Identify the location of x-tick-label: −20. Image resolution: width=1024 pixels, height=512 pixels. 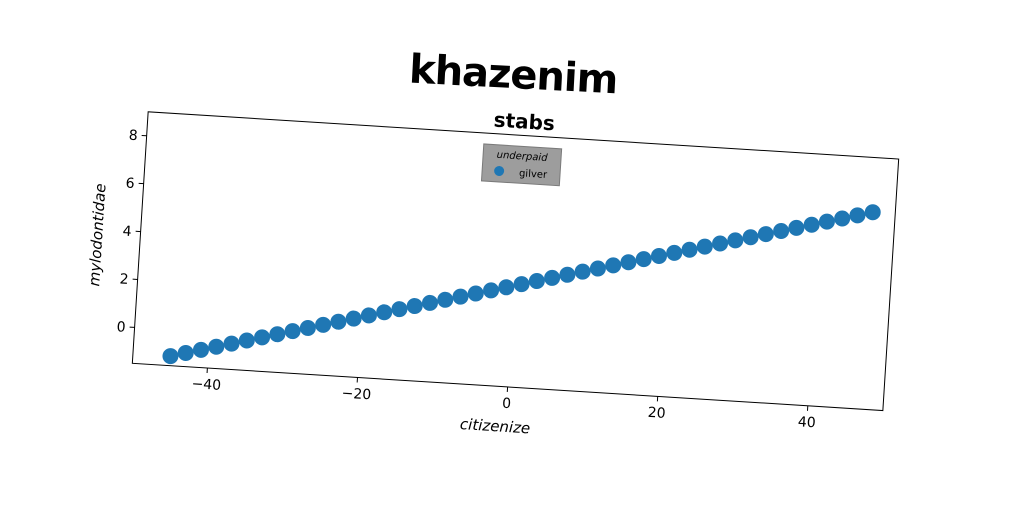
(356, 395).